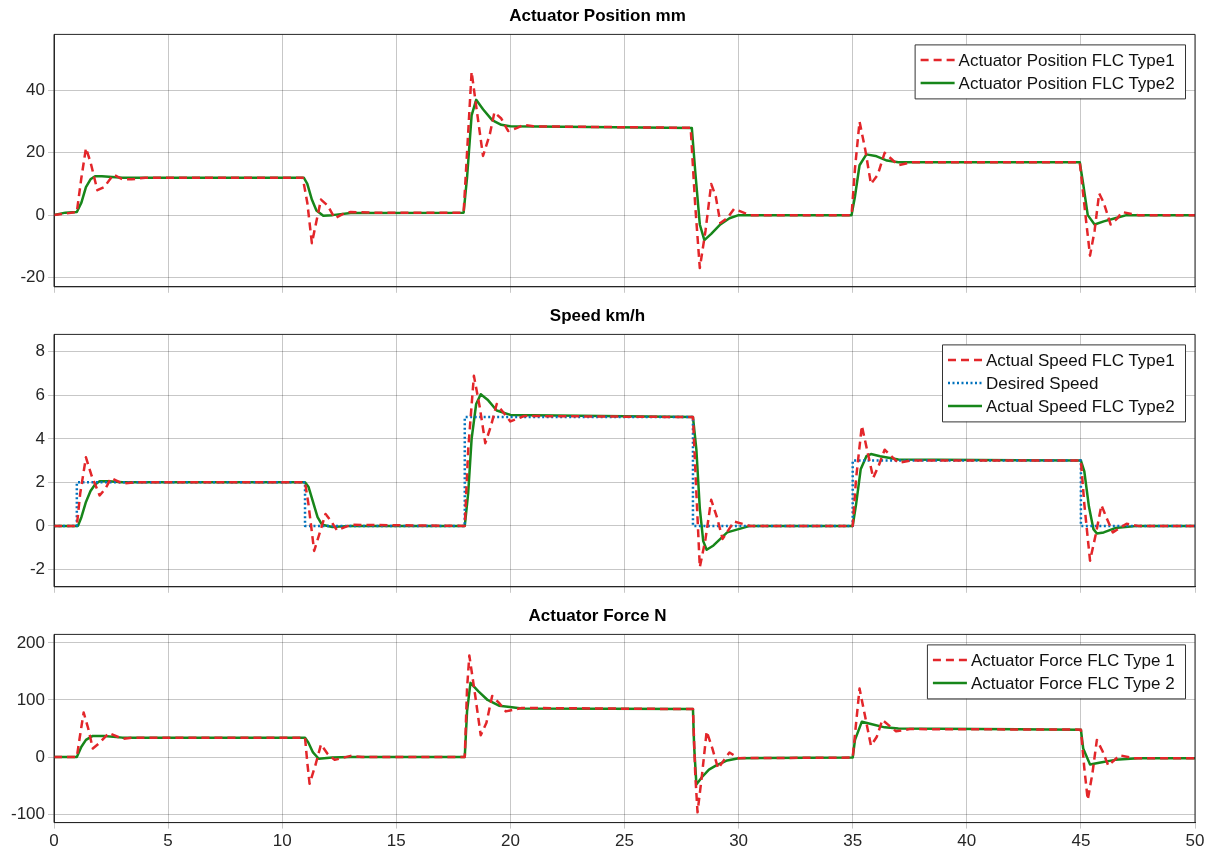 Image resolution: width=1209 pixels, height=857 pixels. Describe the element at coordinates (40, 395) in the screenshot. I see `y-tick-label: 6` at that location.